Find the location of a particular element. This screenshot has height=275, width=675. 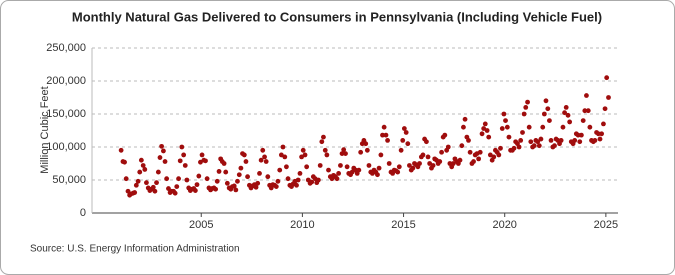

x-tick-label: 2015 is located at coordinates (403, 225).